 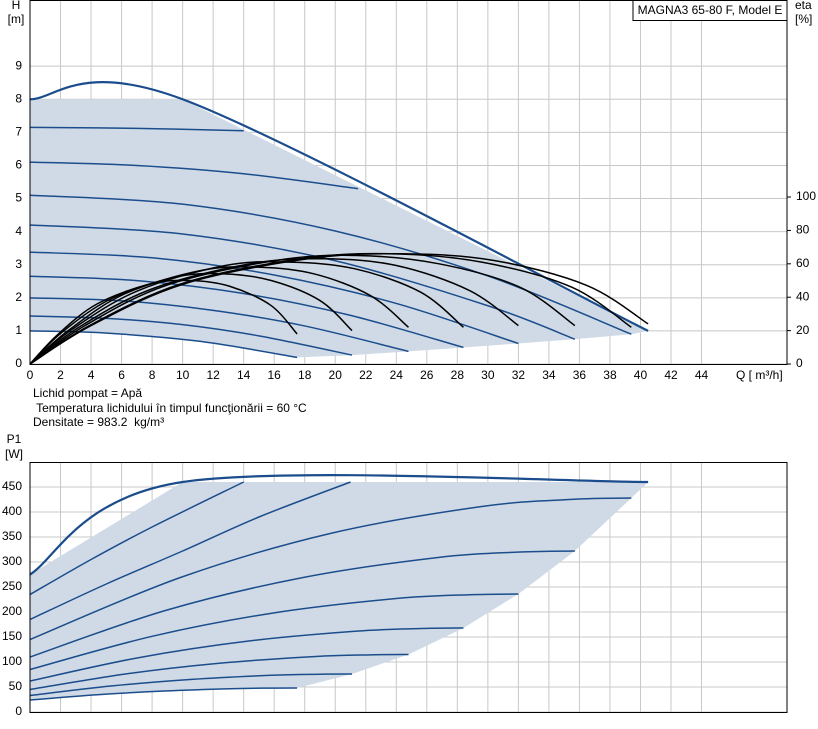 What do you see at coordinates (14, 439) in the screenshot?
I see `y-label: P1` at bounding box center [14, 439].